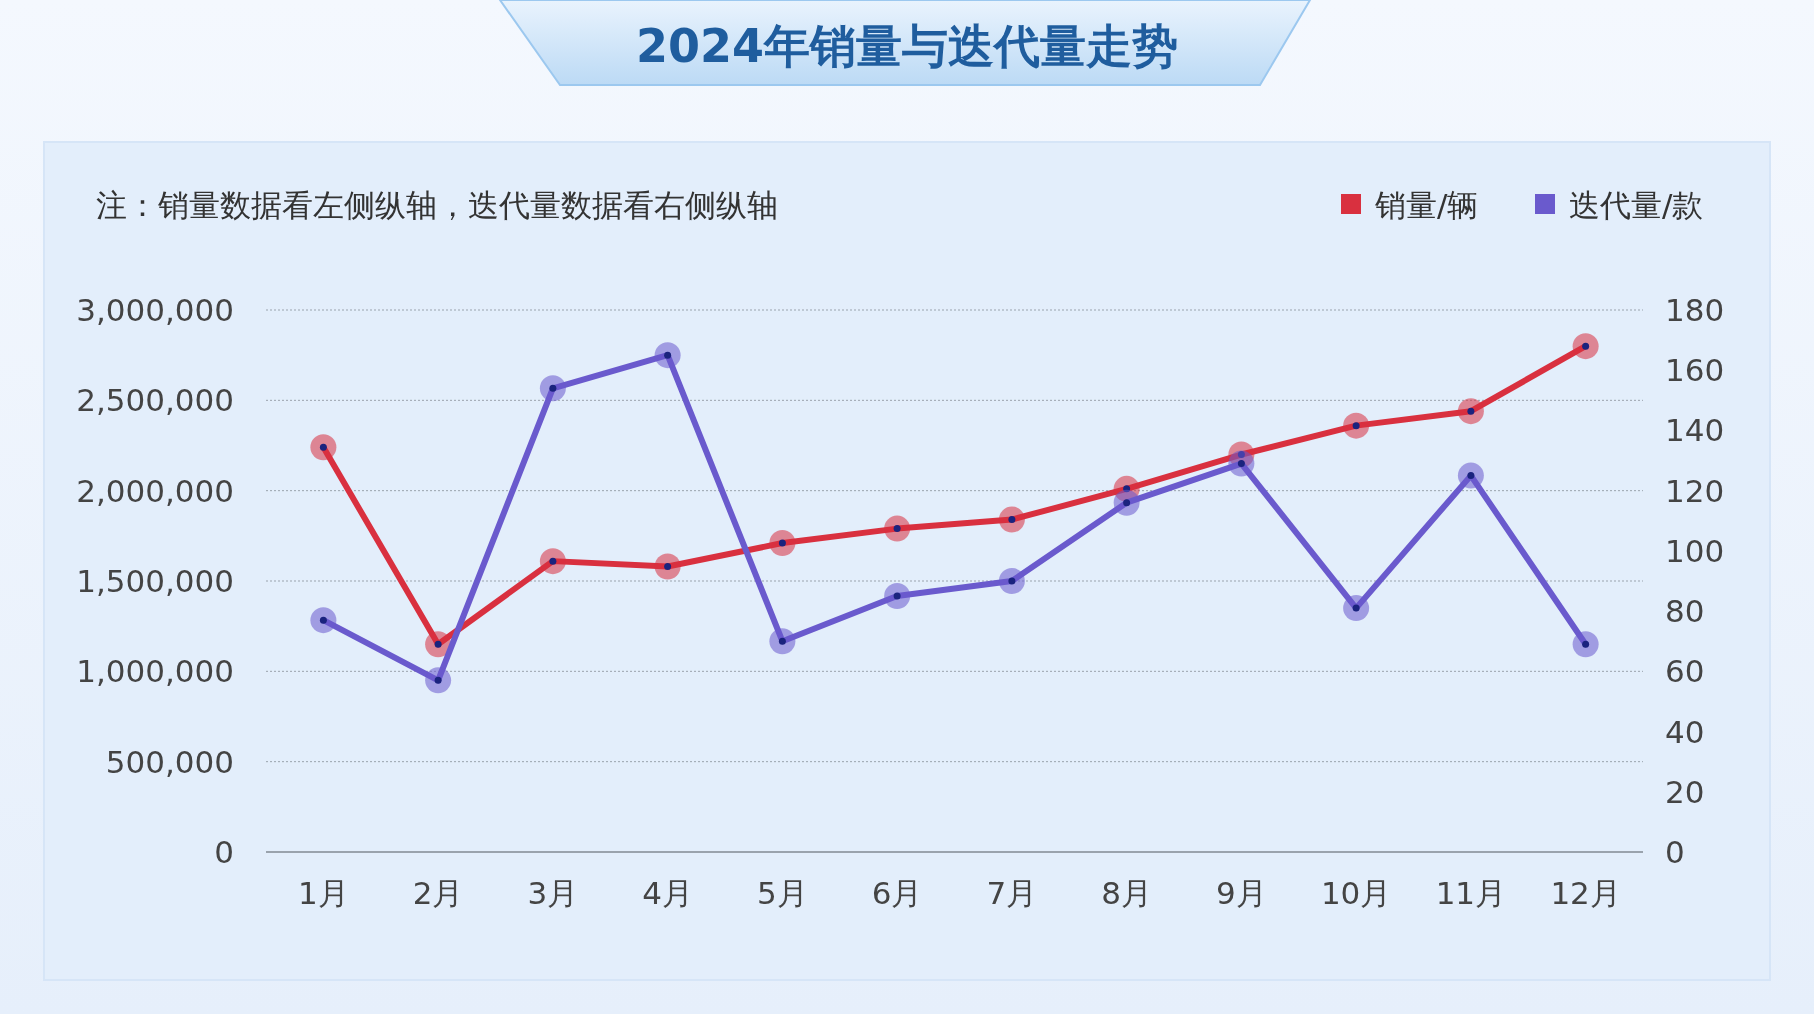 This screenshot has width=1814, height=1014. Describe the element at coordinates (1685, 671) in the screenshot. I see `y2-tick-label: 60` at that location.